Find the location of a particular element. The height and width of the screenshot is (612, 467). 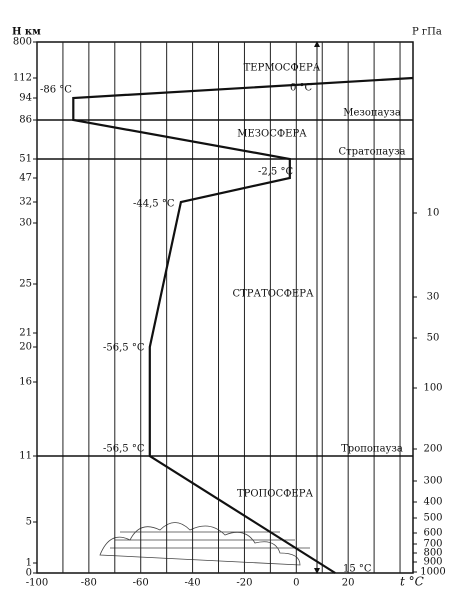

y-tick-label: 1 is located at coordinates (29, 563).